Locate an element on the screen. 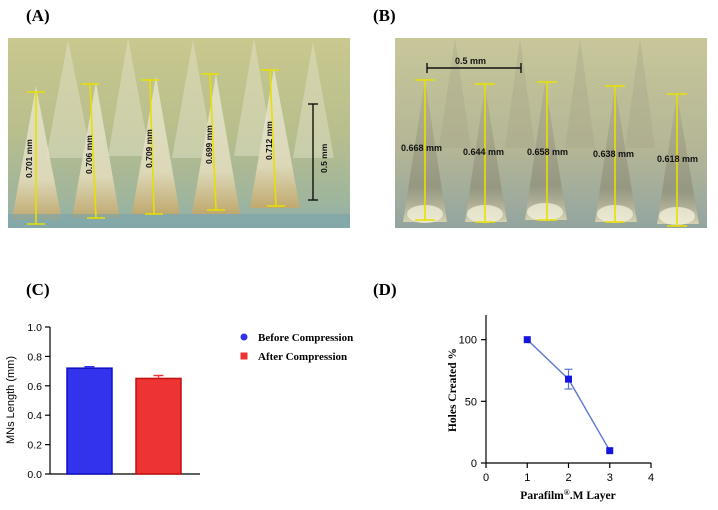 The width and height of the screenshot is (718, 510). d-x-axis-title: Parafilm®.M Layer is located at coordinates (567, 495).